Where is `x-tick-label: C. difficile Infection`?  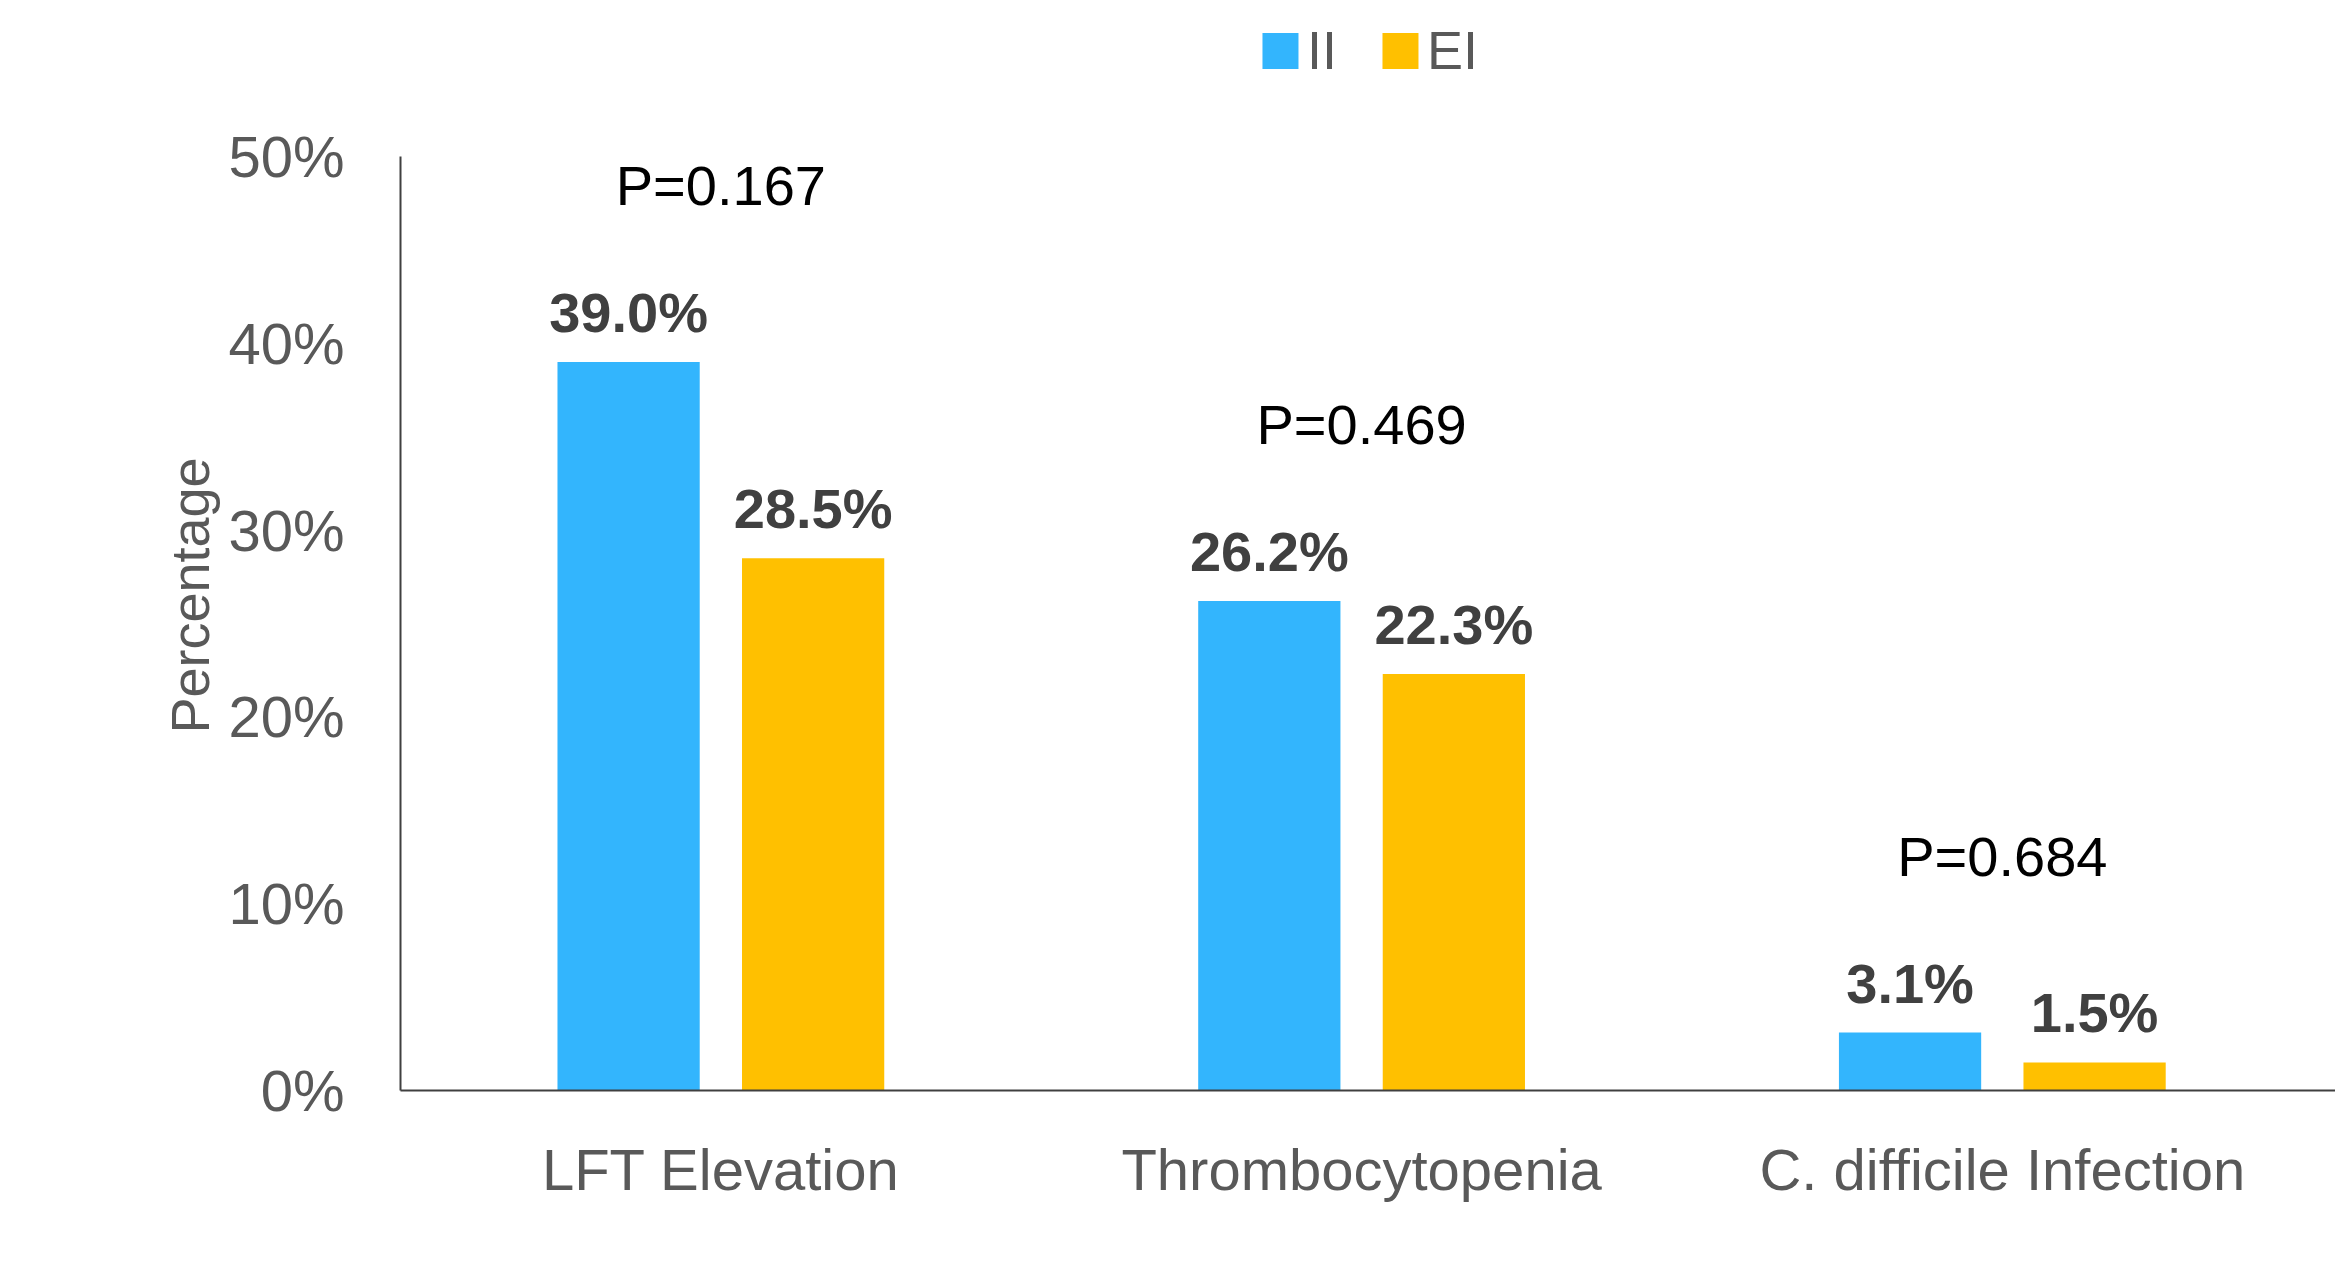
x-tick-label: C. difficile Infection is located at coordinates (2002, 1169).